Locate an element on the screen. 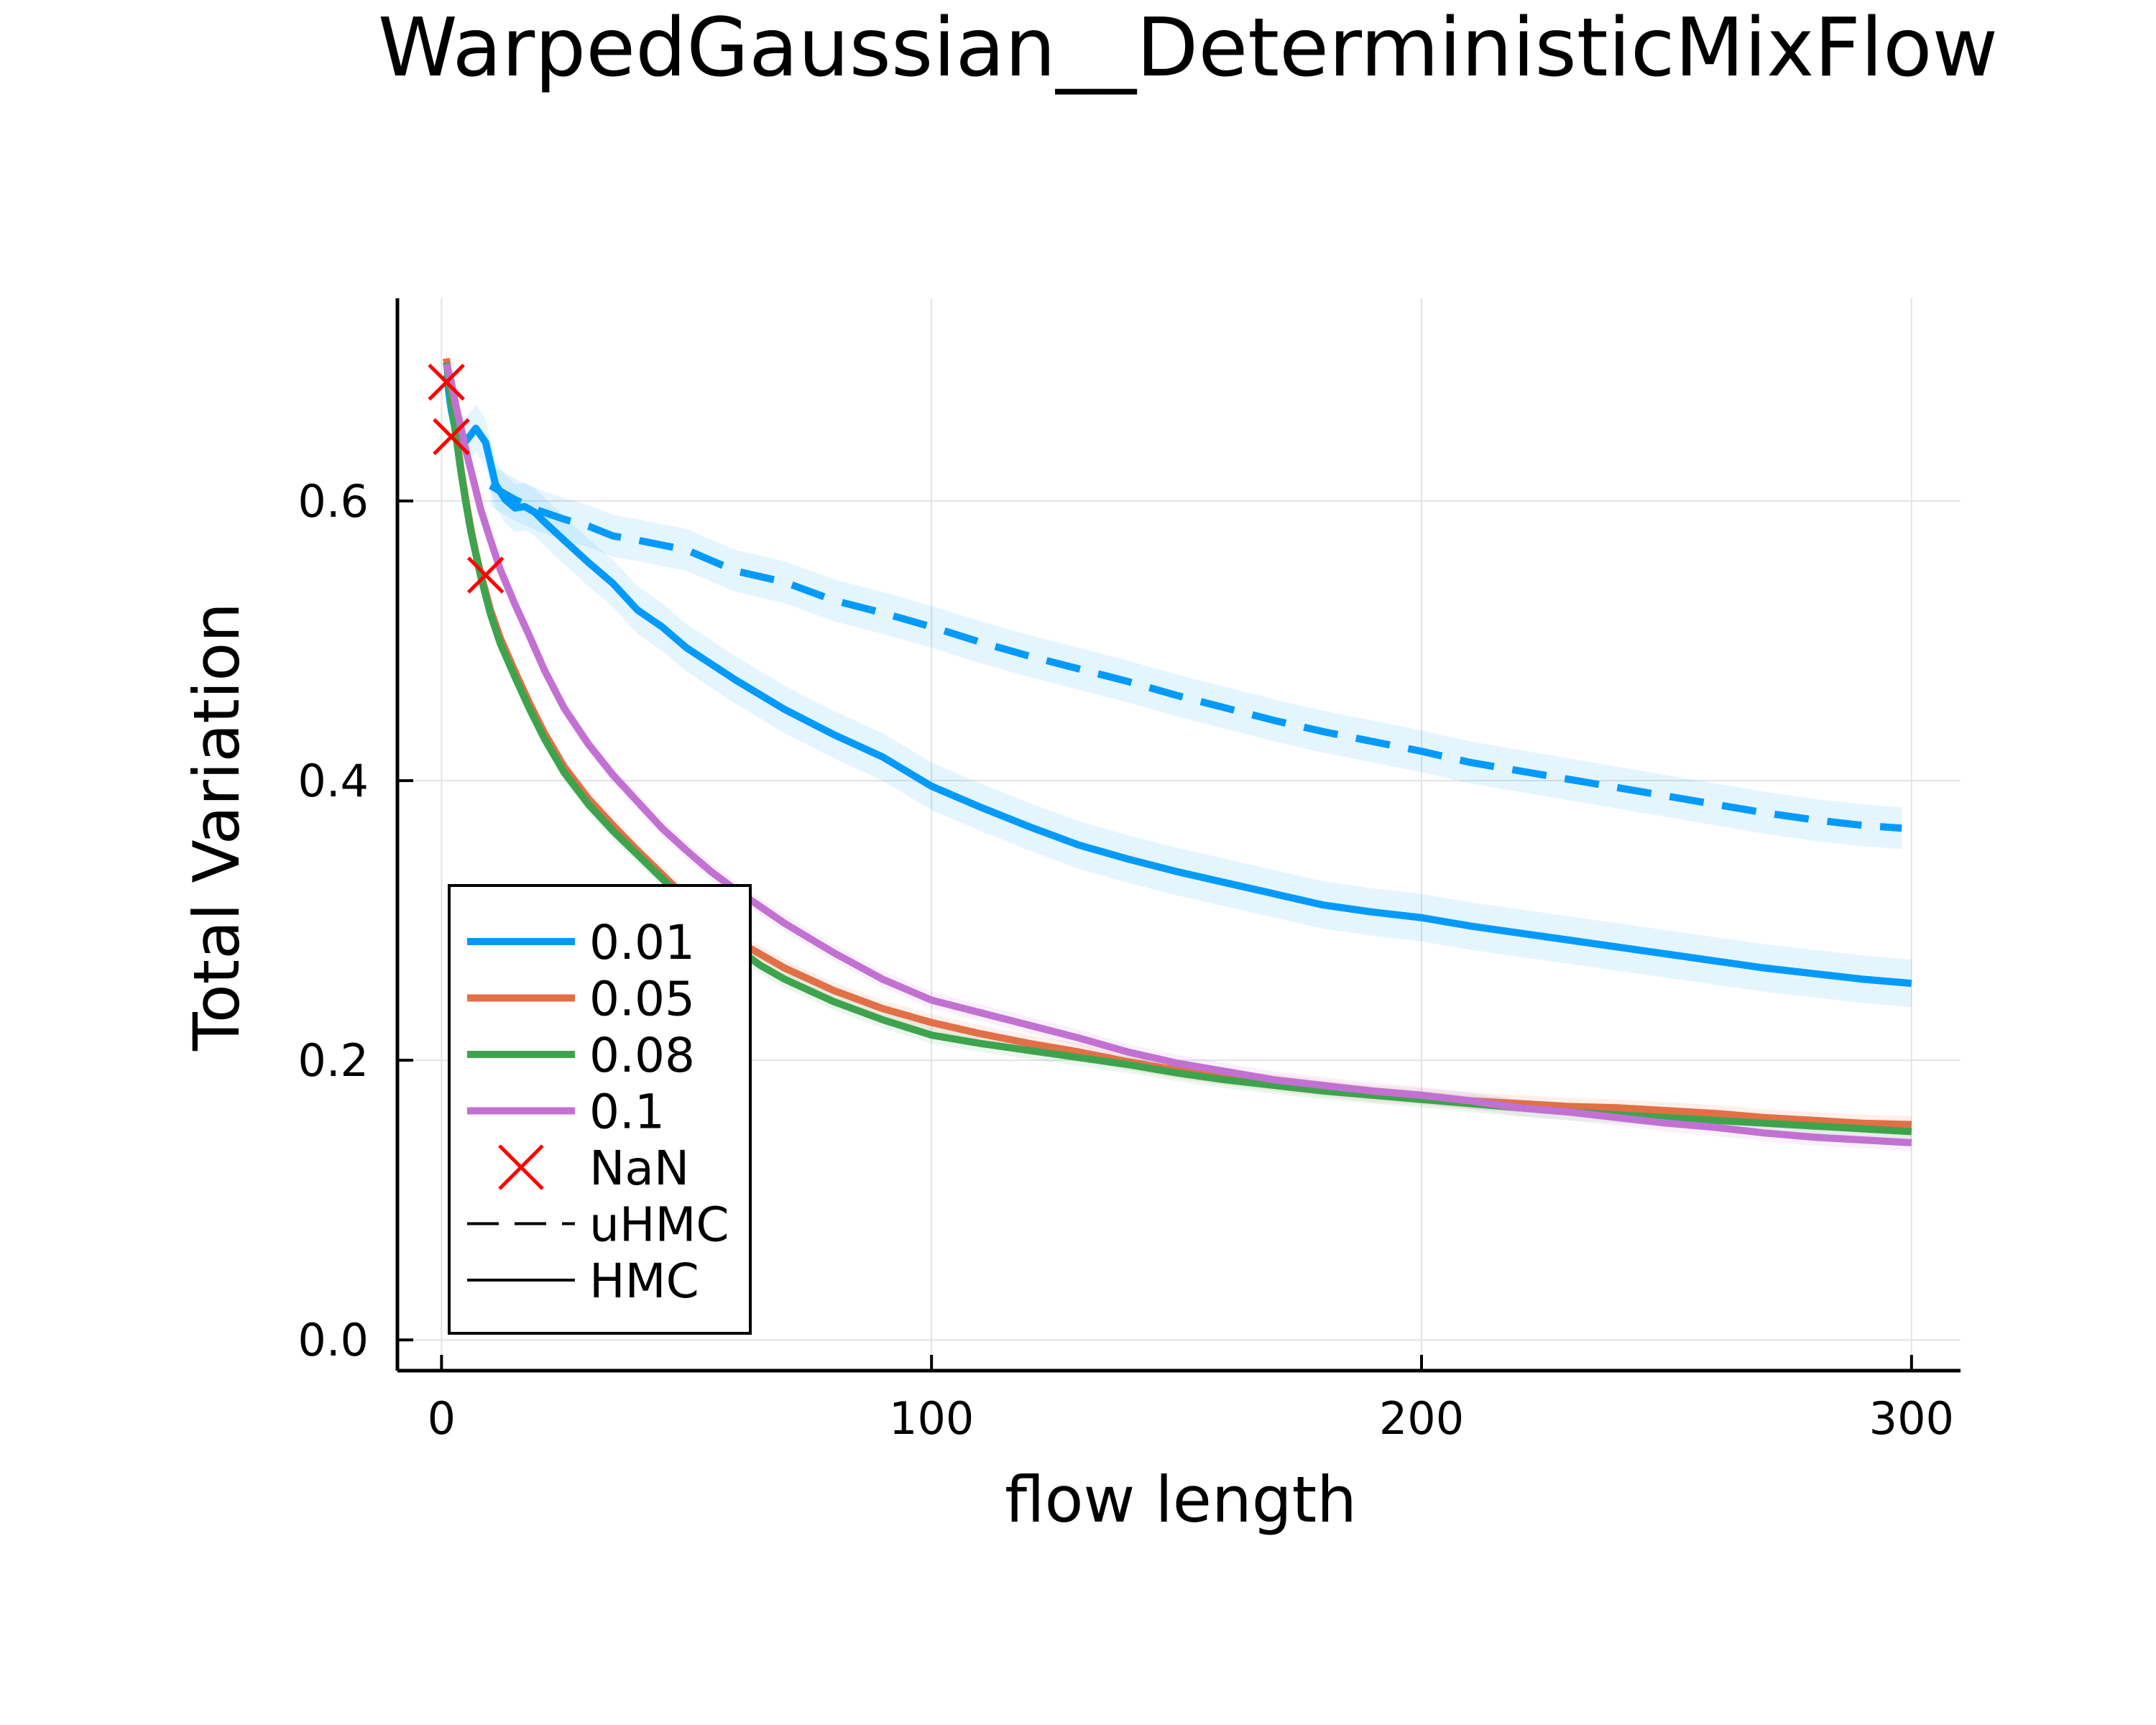 Image resolution: width=2156 pixels, height=1725 pixels. legend-label: uHMC is located at coordinates (659, 1225).